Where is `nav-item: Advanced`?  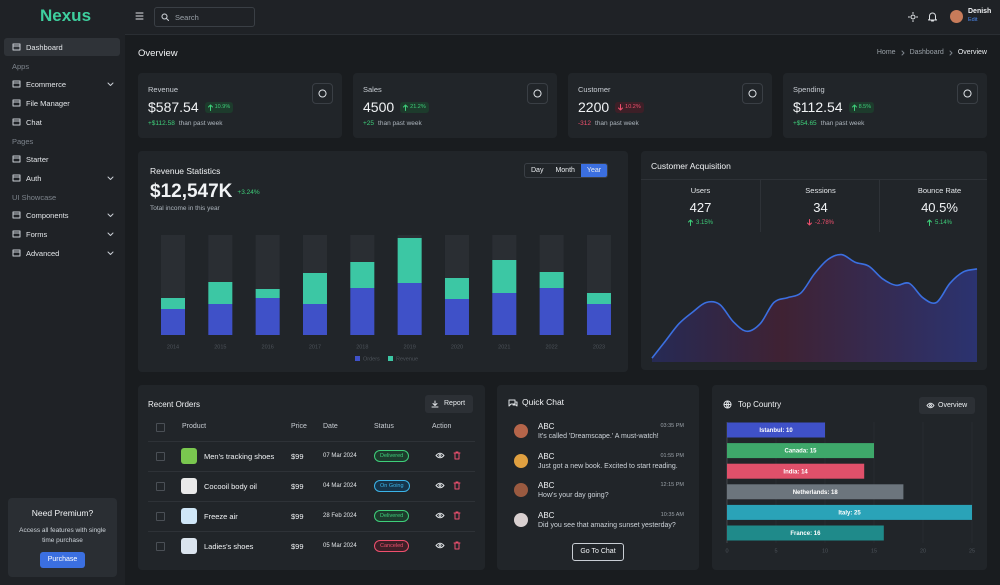
nav-item: Advanced is located at coordinates (62, 253).